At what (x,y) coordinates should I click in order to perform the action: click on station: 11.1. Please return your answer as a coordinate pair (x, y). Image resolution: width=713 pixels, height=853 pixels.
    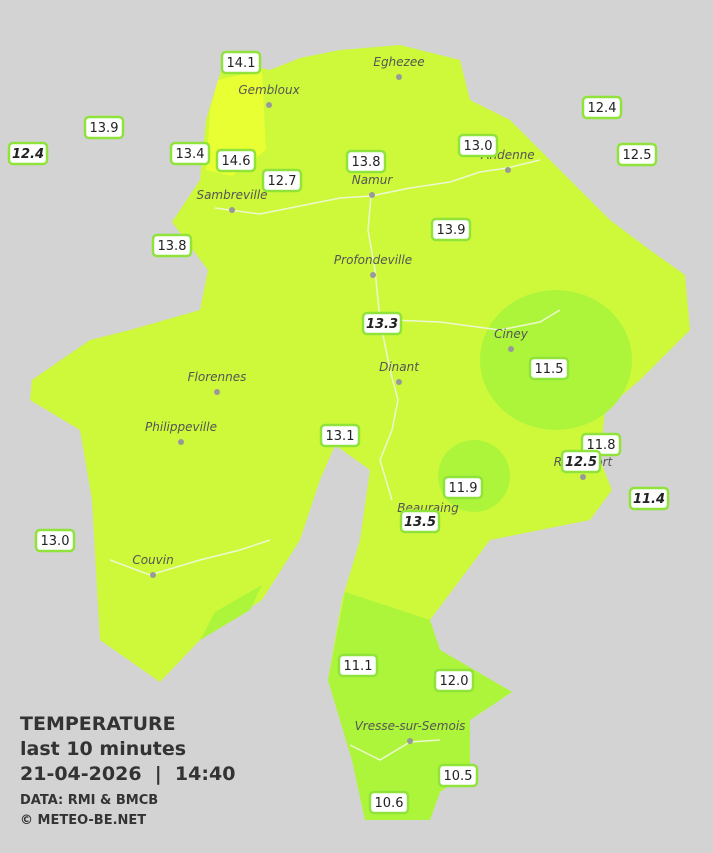
    Looking at the image, I should click on (358, 665).